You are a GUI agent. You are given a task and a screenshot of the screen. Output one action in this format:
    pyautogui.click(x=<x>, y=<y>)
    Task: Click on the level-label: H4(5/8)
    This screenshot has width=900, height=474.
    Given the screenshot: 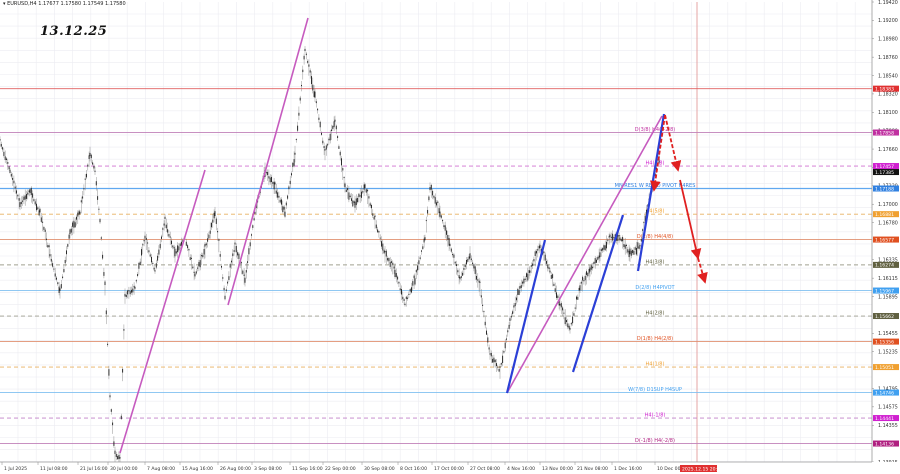 What is the action you would take?
    pyautogui.click(x=655, y=212)
    